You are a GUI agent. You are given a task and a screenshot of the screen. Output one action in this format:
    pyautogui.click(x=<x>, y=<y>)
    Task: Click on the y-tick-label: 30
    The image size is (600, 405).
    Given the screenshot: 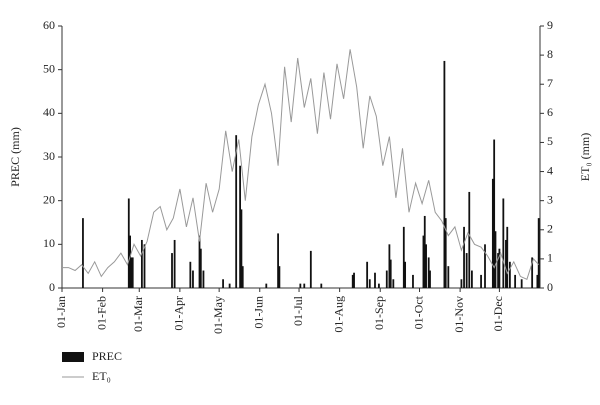 What is the action you would take?
    pyautogui.click(x=49, y=156)
    